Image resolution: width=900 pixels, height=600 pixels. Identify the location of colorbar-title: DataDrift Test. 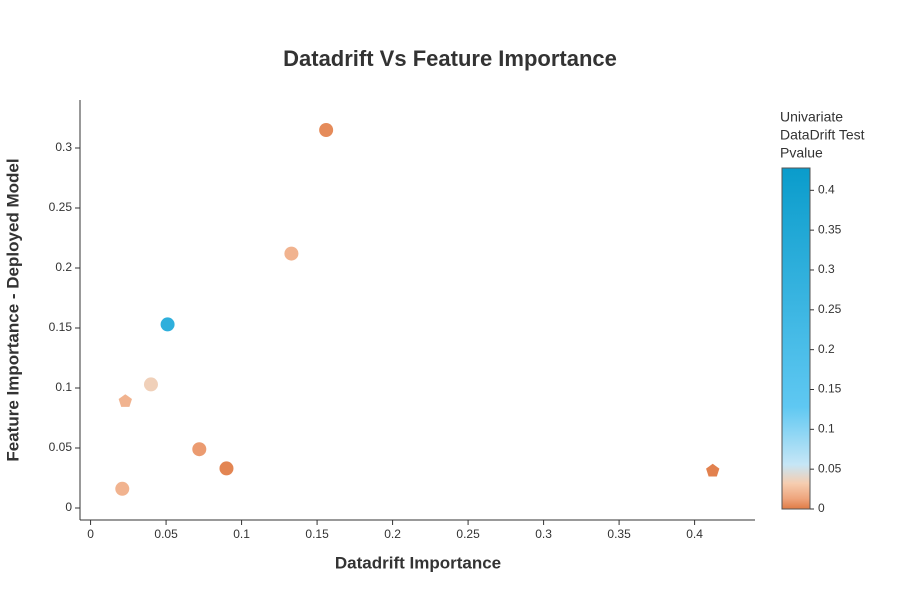
(822, 135).